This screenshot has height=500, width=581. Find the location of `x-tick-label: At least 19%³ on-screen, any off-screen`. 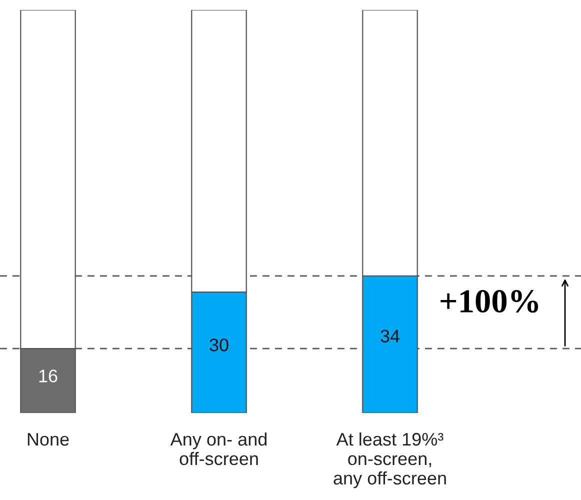

x-tick-label: At least 19%³ on-screen, any off-screen is located at coordinates (390, 460).